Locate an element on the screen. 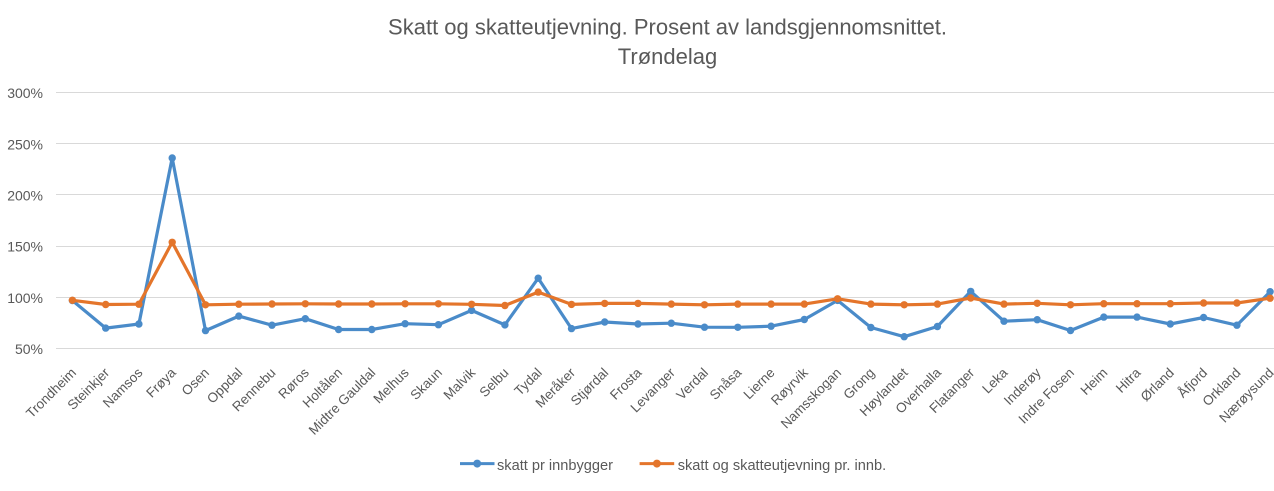  svg-text: 50% is located at coordinates (29, 349).